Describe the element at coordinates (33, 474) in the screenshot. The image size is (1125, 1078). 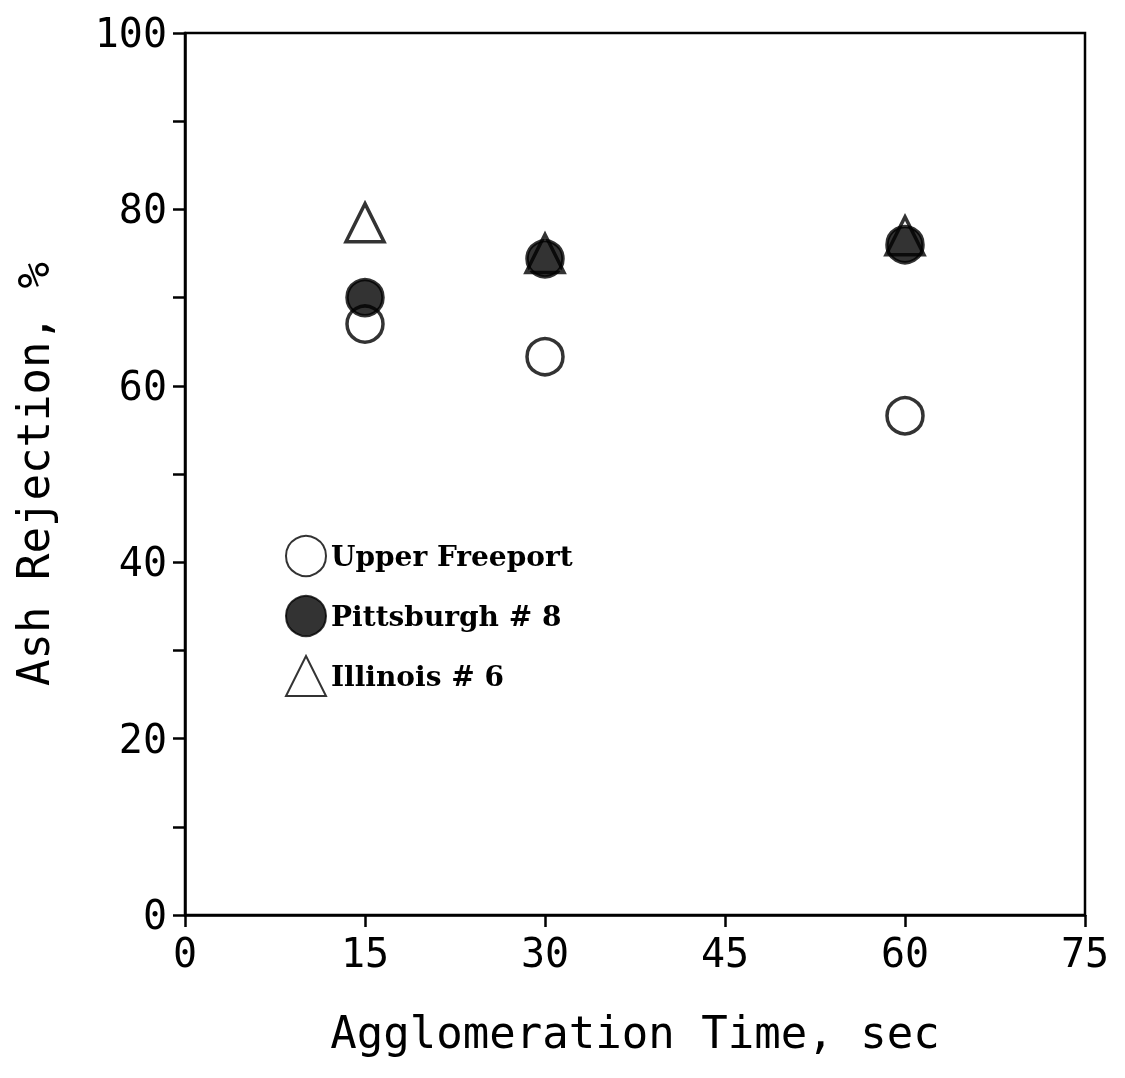
I see `y-axis-title: Ash Rejection, %` at that location.